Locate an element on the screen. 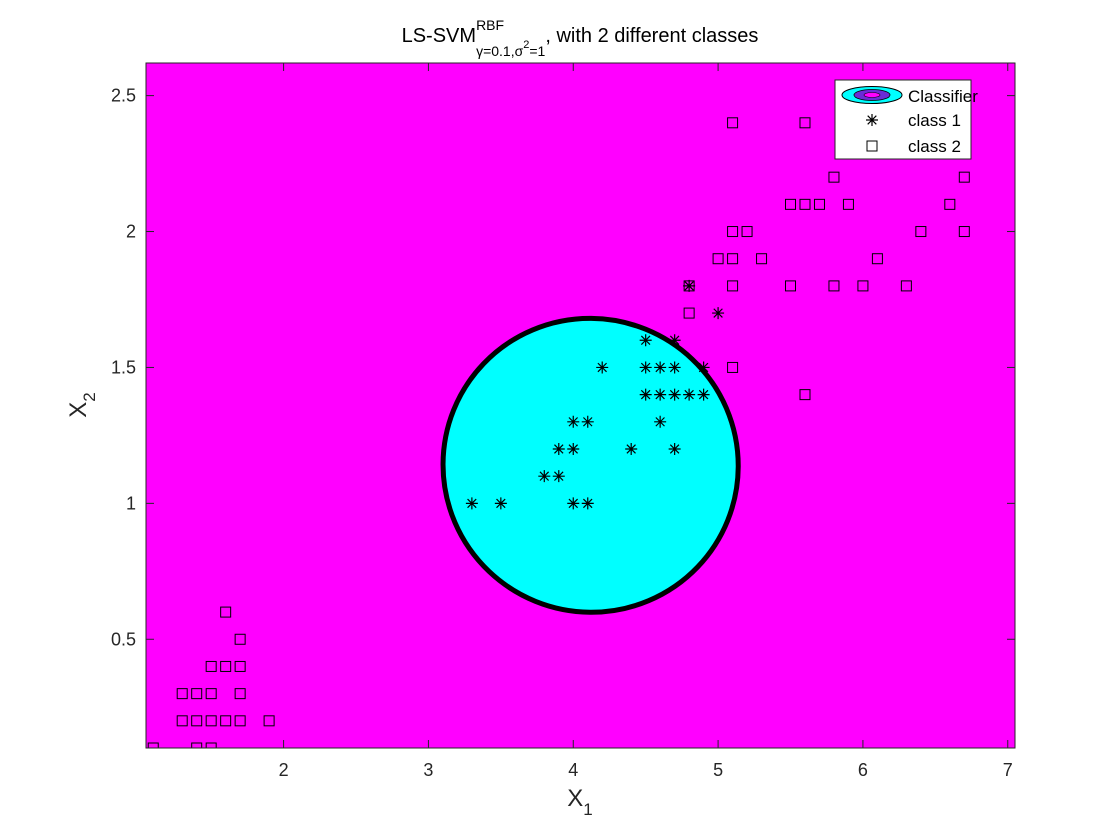 This screenshot has width=1120, height=840. title-superscript: RBF is located at coordinates (490, 25).